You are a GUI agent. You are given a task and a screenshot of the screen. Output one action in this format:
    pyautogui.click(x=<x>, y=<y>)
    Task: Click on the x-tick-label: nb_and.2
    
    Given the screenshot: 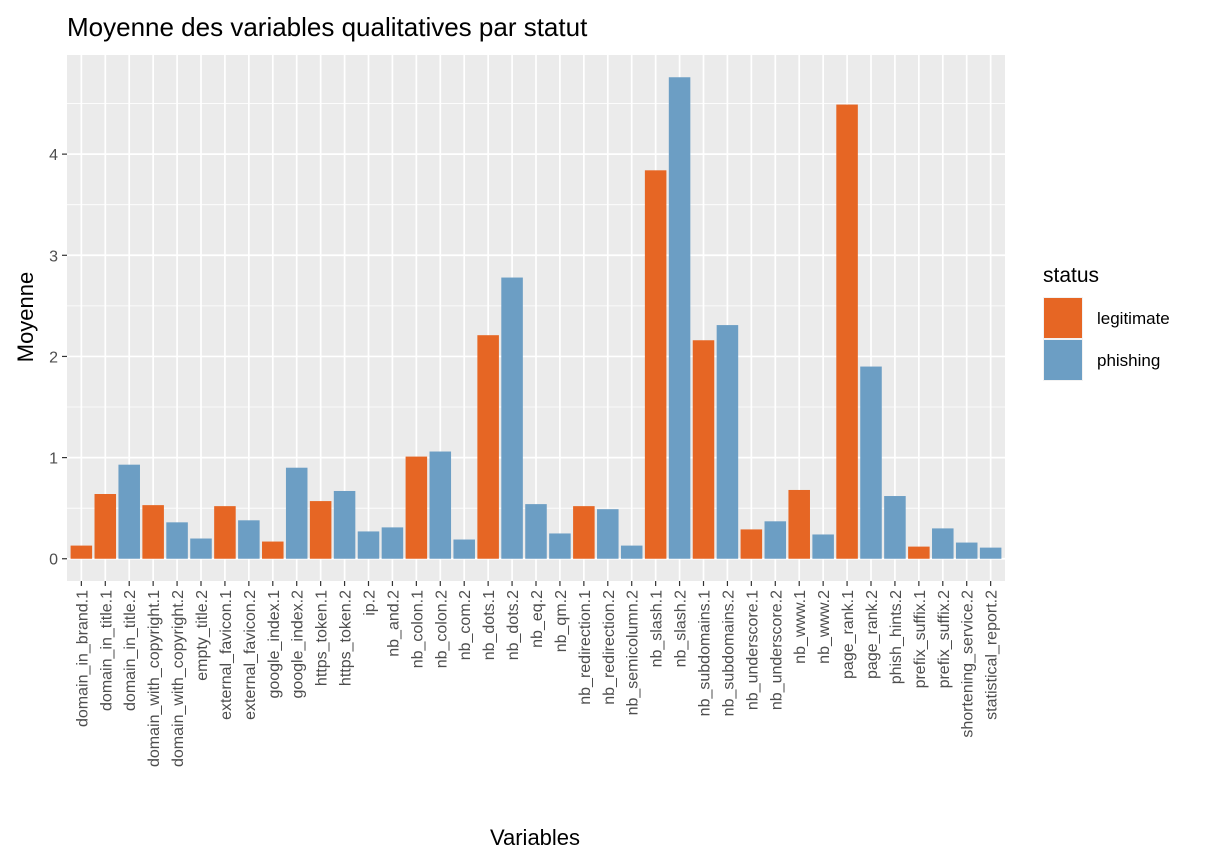 What is the action you would take?
    pyautogui.click(x=393, y=623)
    